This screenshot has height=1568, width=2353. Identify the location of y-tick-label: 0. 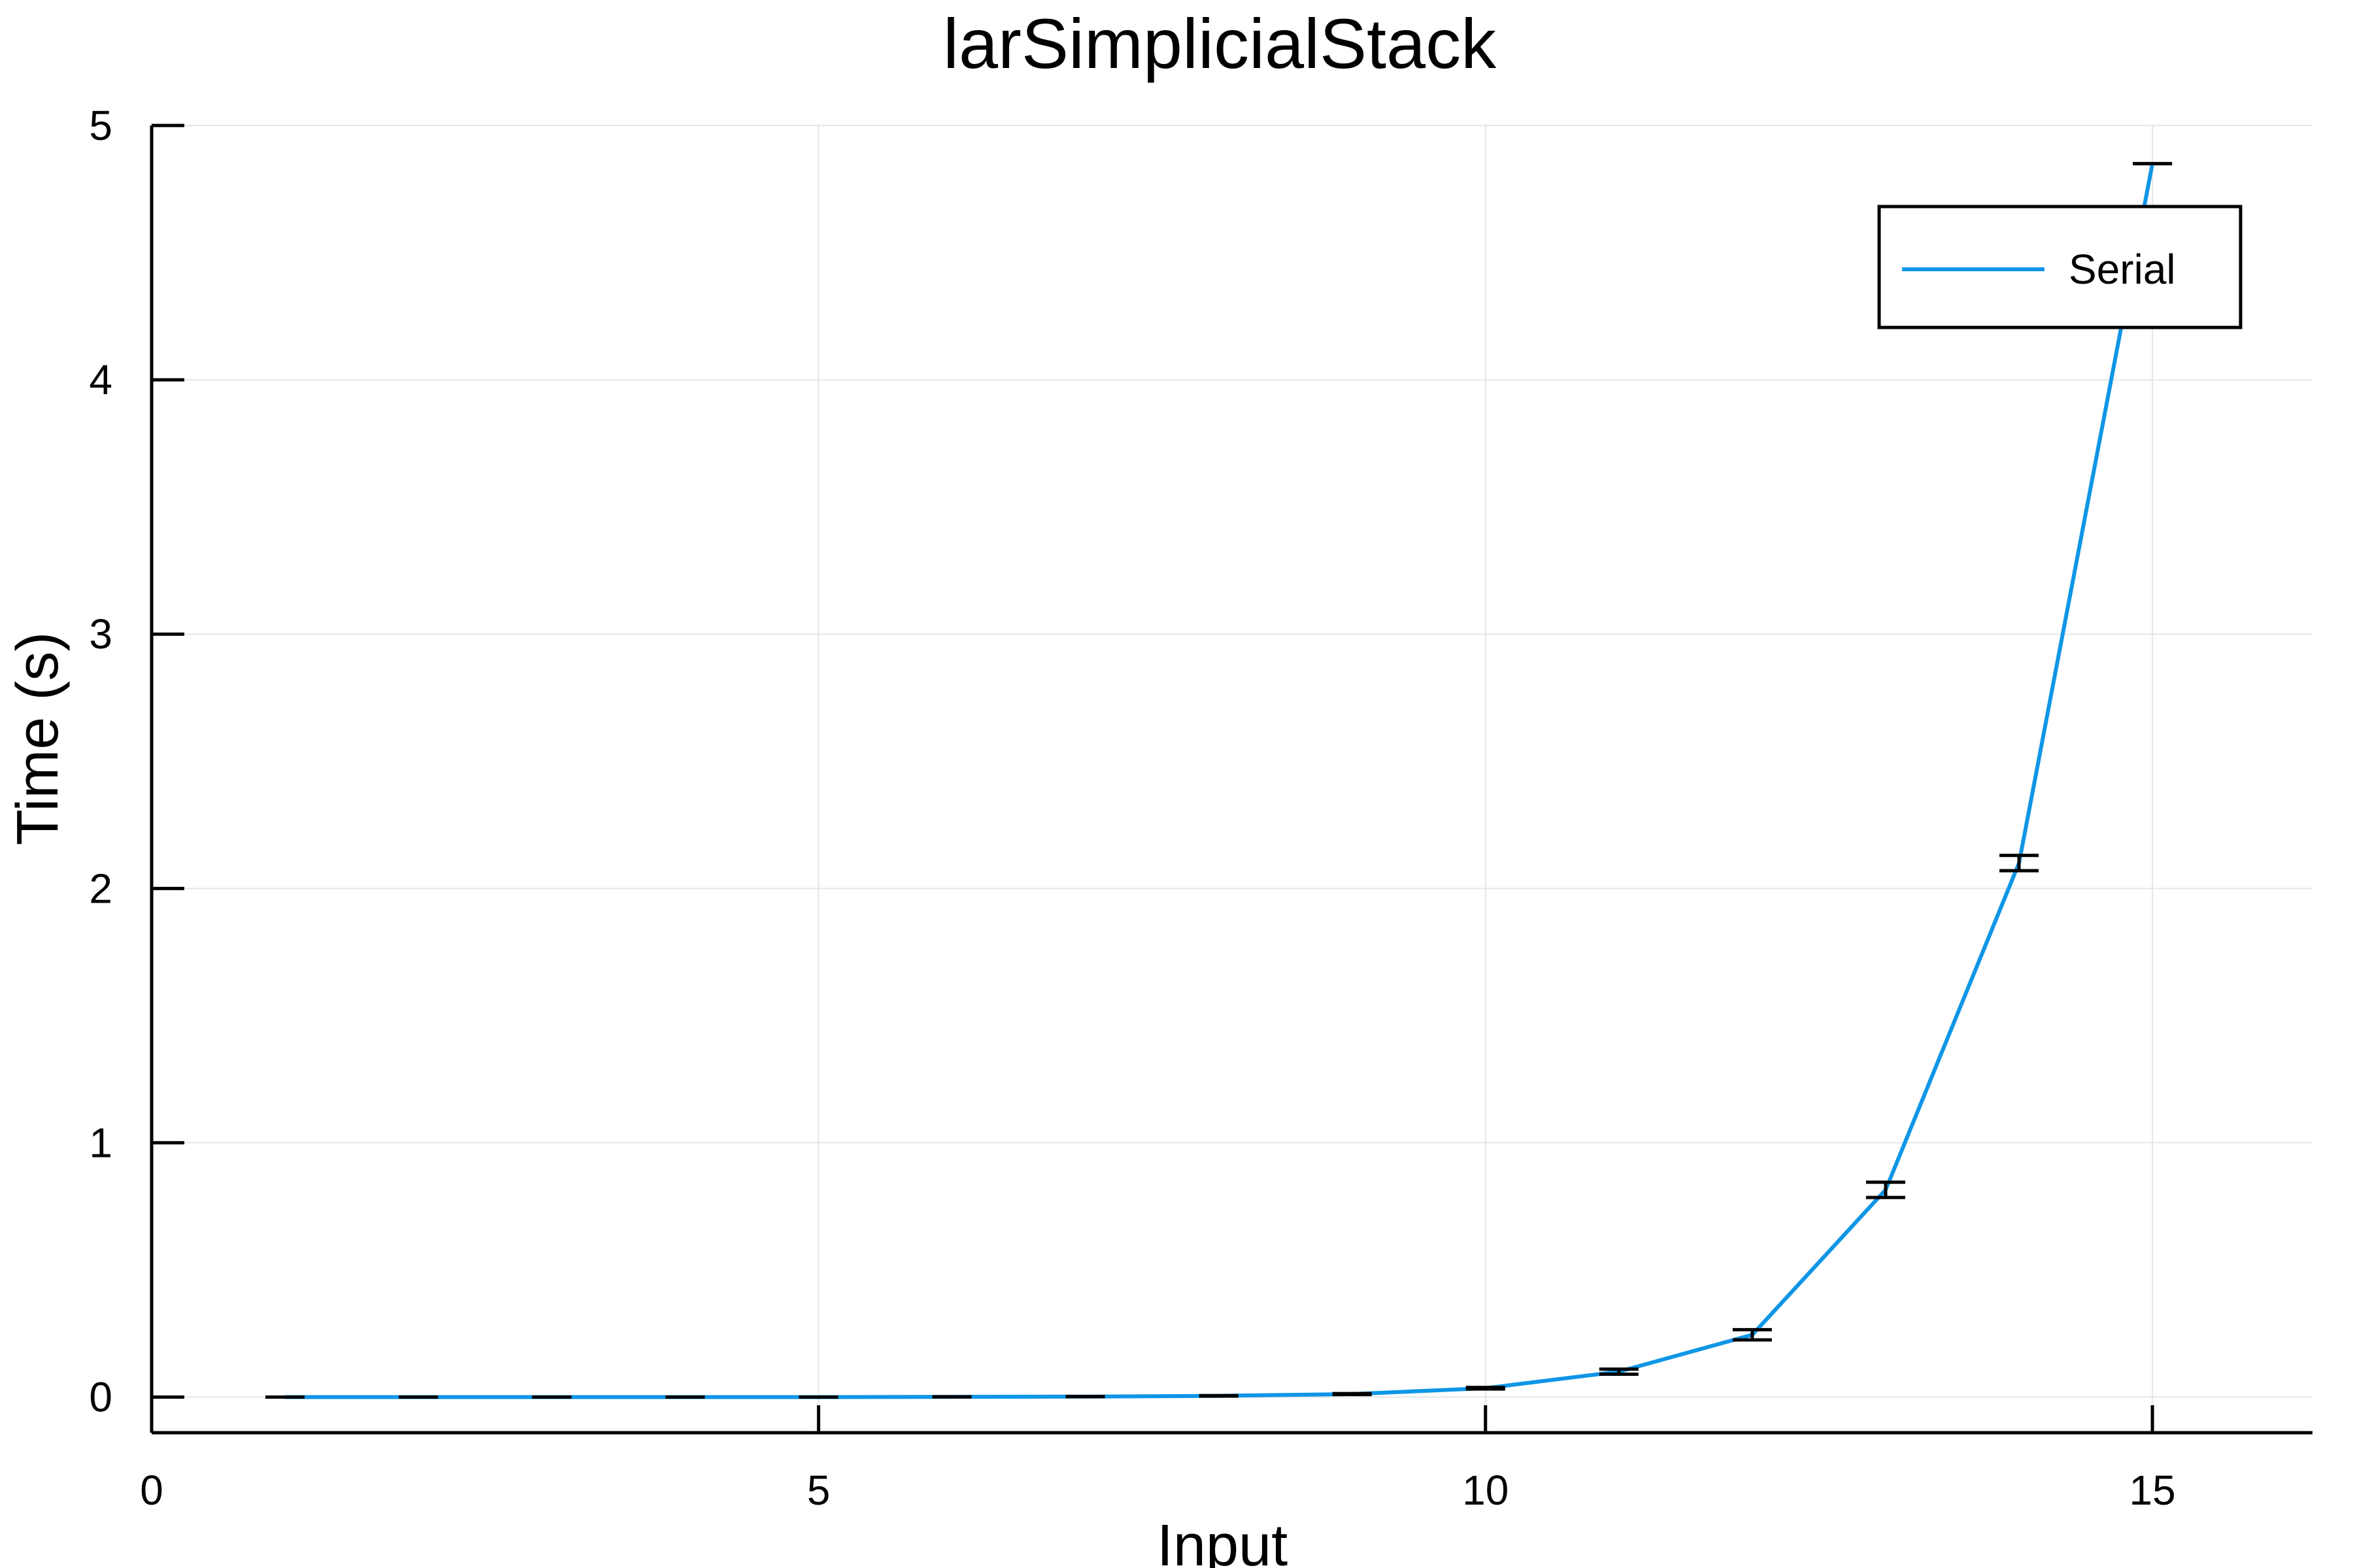
(100, 1397).